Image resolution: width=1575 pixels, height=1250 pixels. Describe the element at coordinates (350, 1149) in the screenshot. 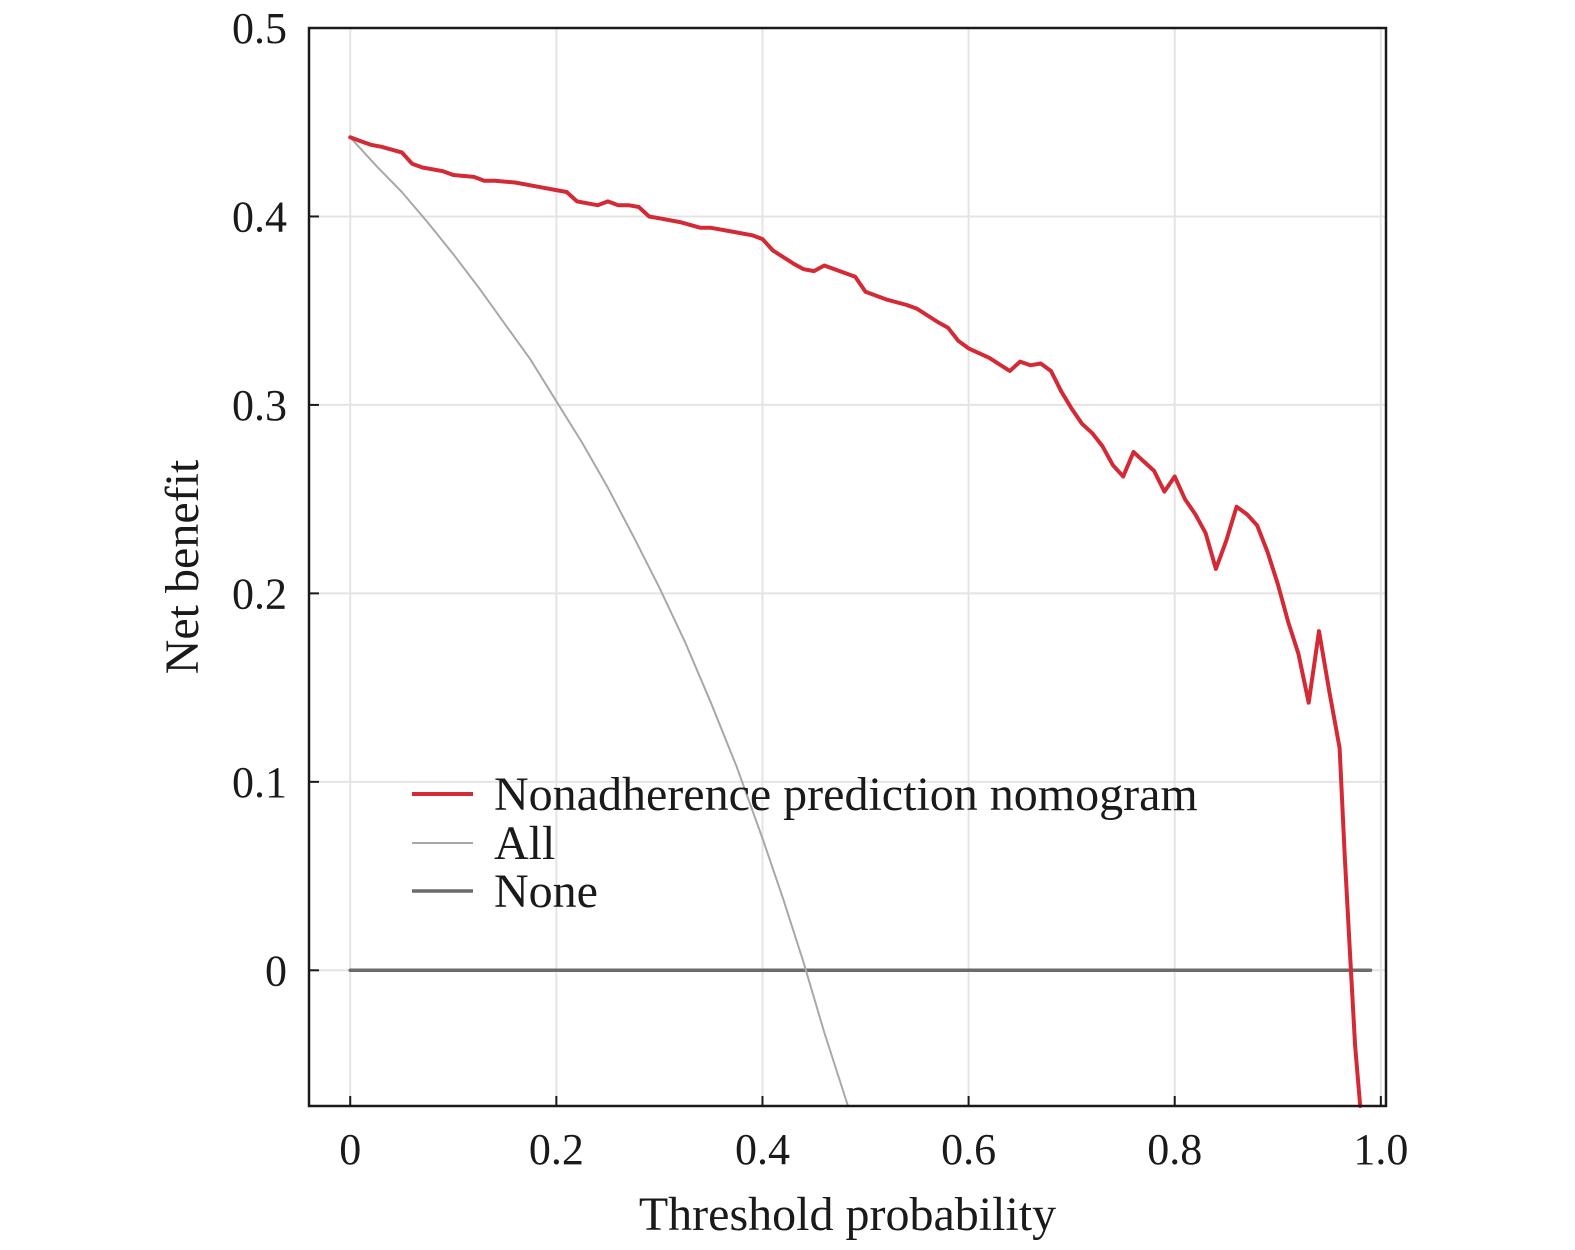

I see `x-tick-label: 0` at that location.